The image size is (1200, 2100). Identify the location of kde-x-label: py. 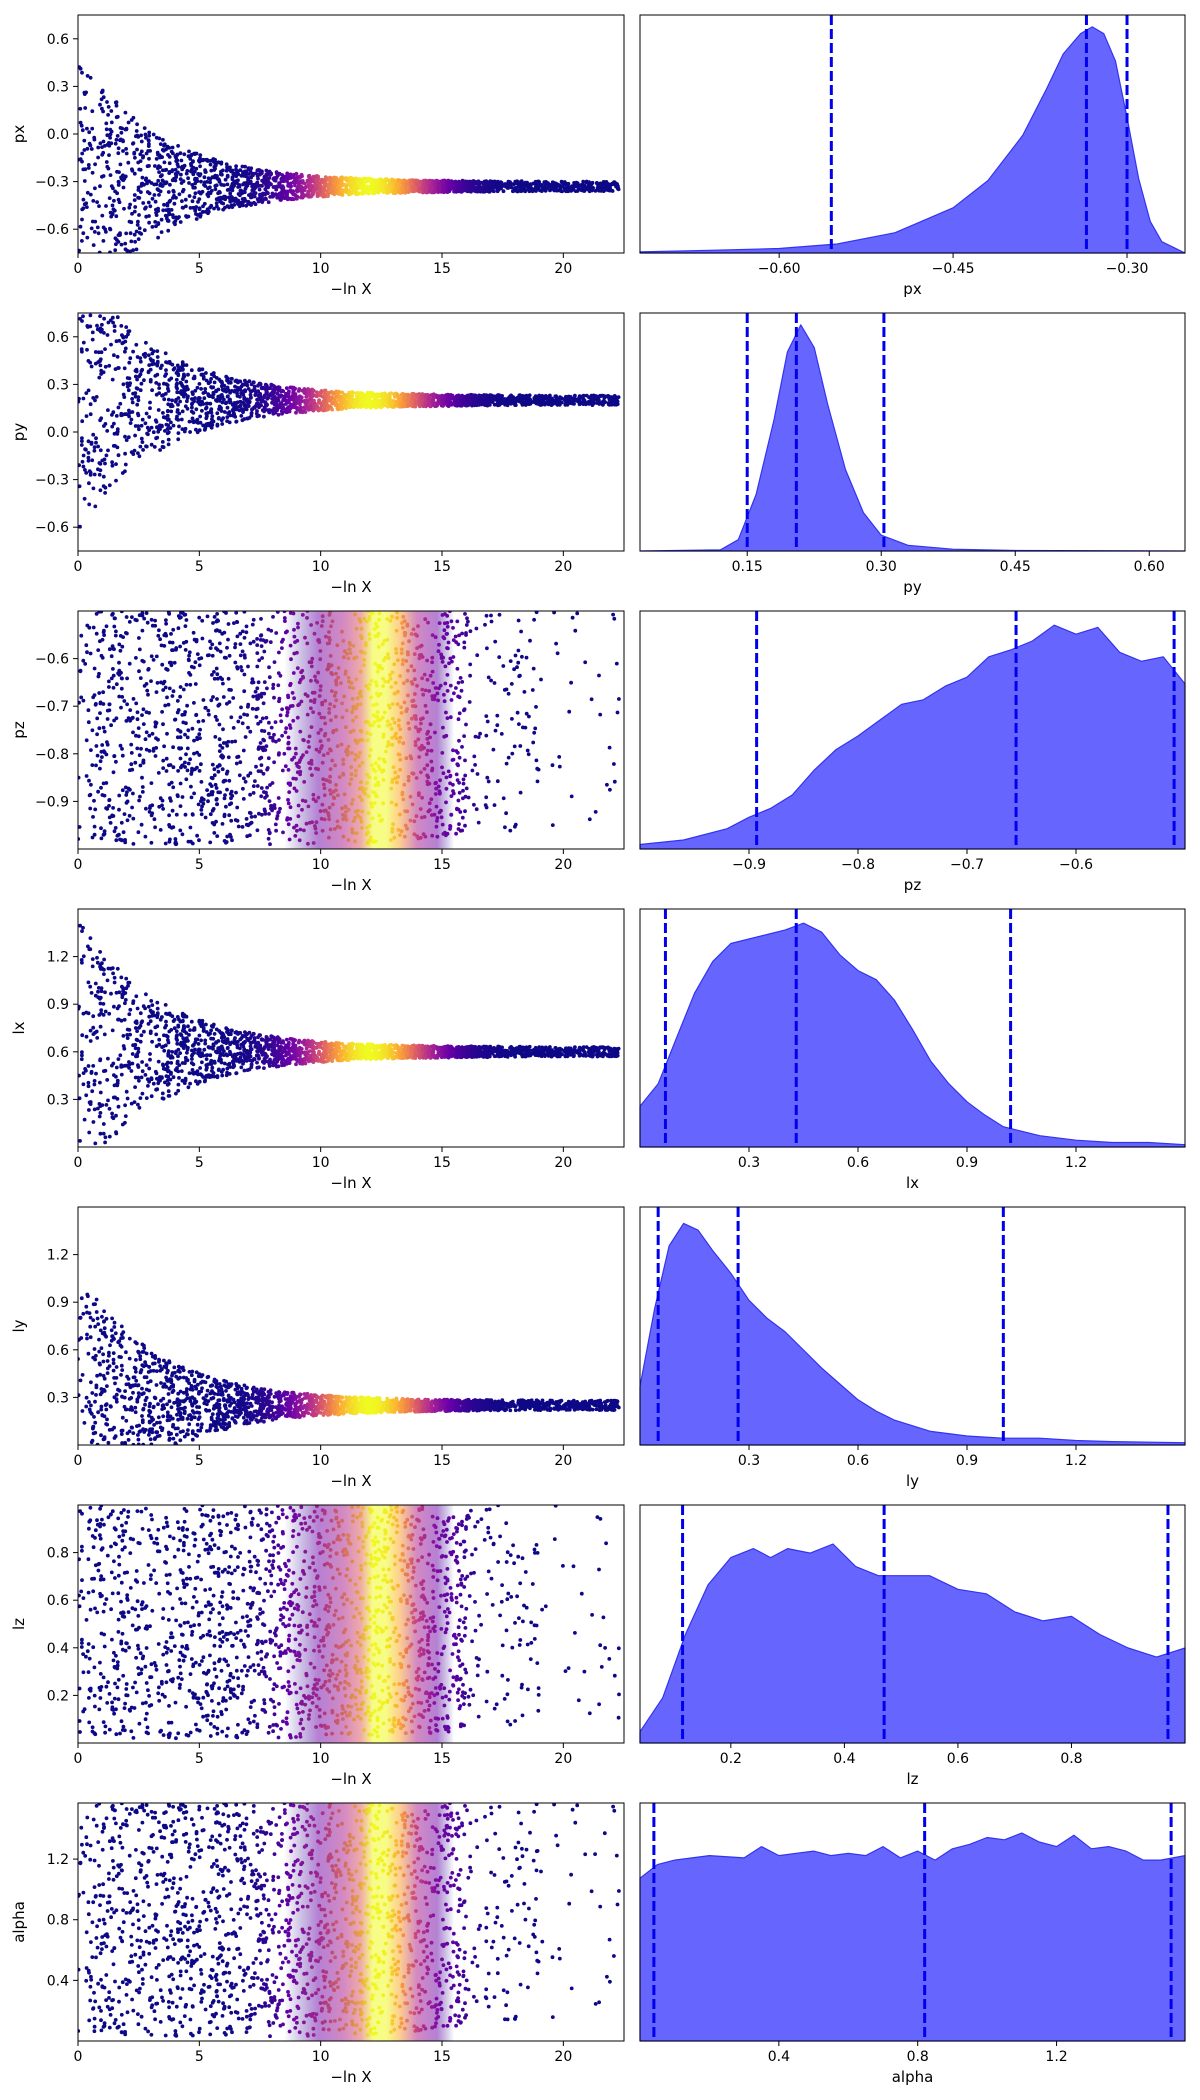
(912, 587).